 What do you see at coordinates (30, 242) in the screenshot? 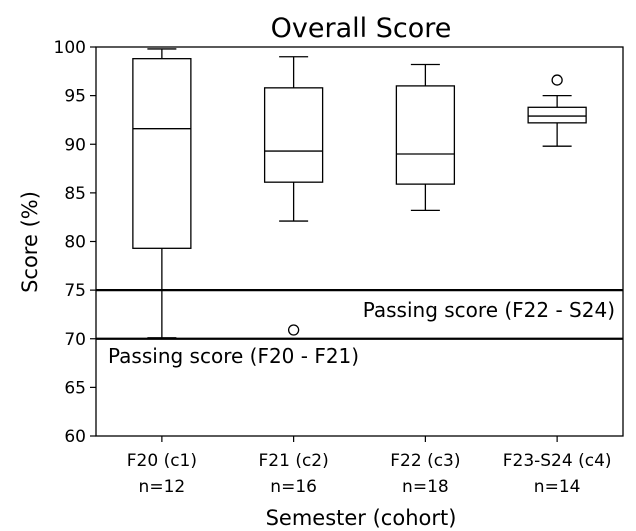
I see `y-axis-label: Score (%)` at bounding box center [30, 242].